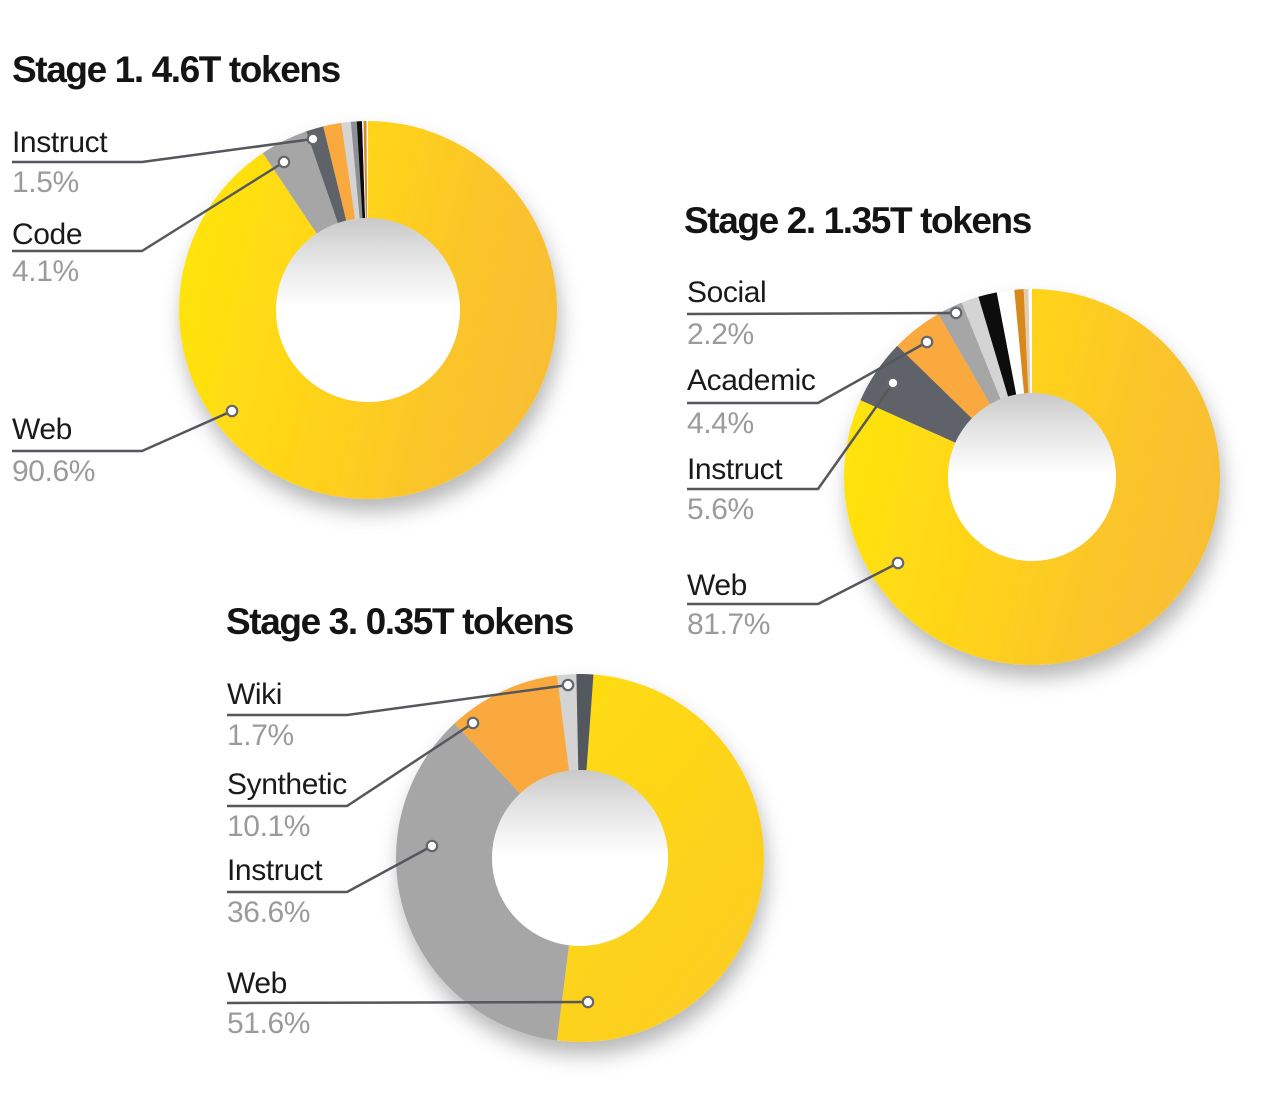 The width and height of the screenshot is (1280, 1110). What do you see at coordinates (568, 722) in the screenshot?
I see `slice-wiki` at bounding box center [568, 722].